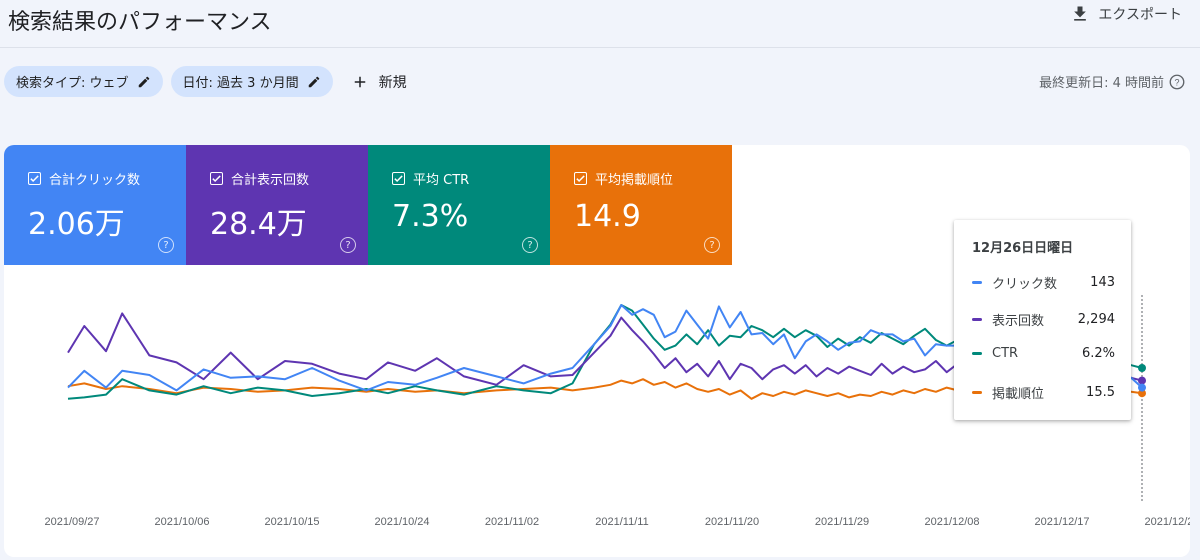 The width and height of the screenshot is (1200, 560). I want to click on add-filter-button: 新規, so click(379, 82).